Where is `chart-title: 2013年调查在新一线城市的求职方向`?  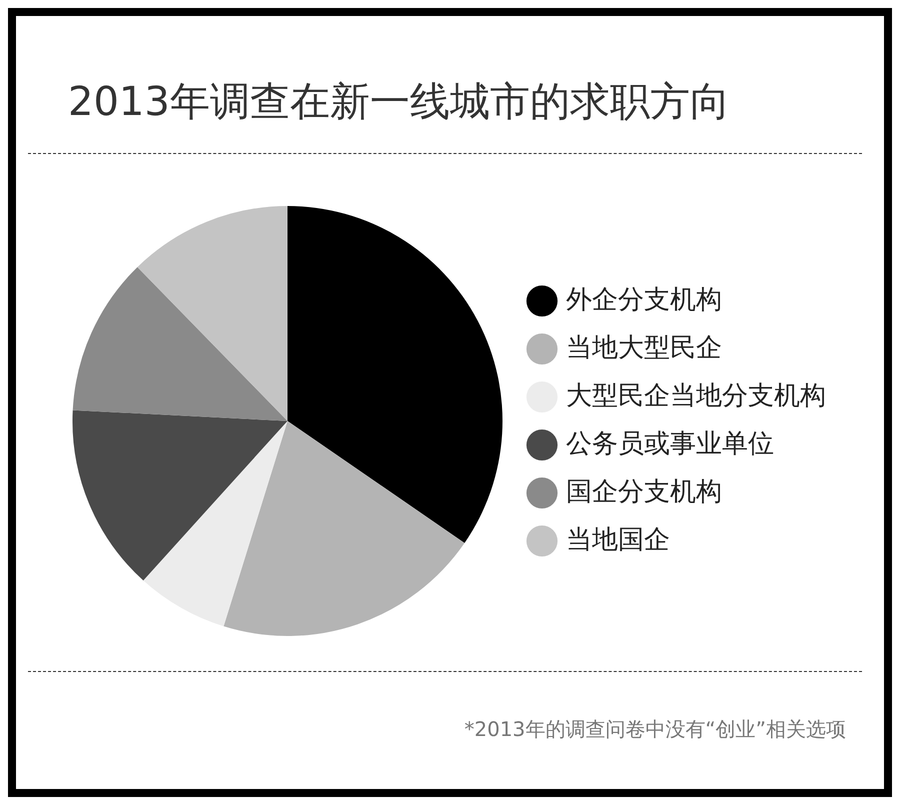 chart-title: 2013年调查在新一线城市的求职方向 is located at coordinates (399, 102).